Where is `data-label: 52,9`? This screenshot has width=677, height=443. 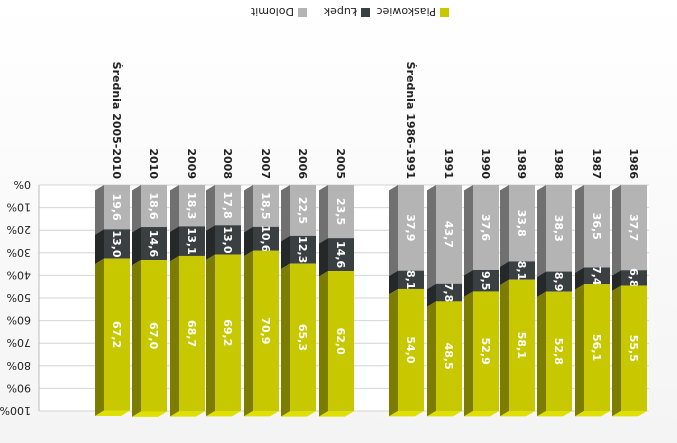 data-label: 52,9 is located at coordinates (485, 351).